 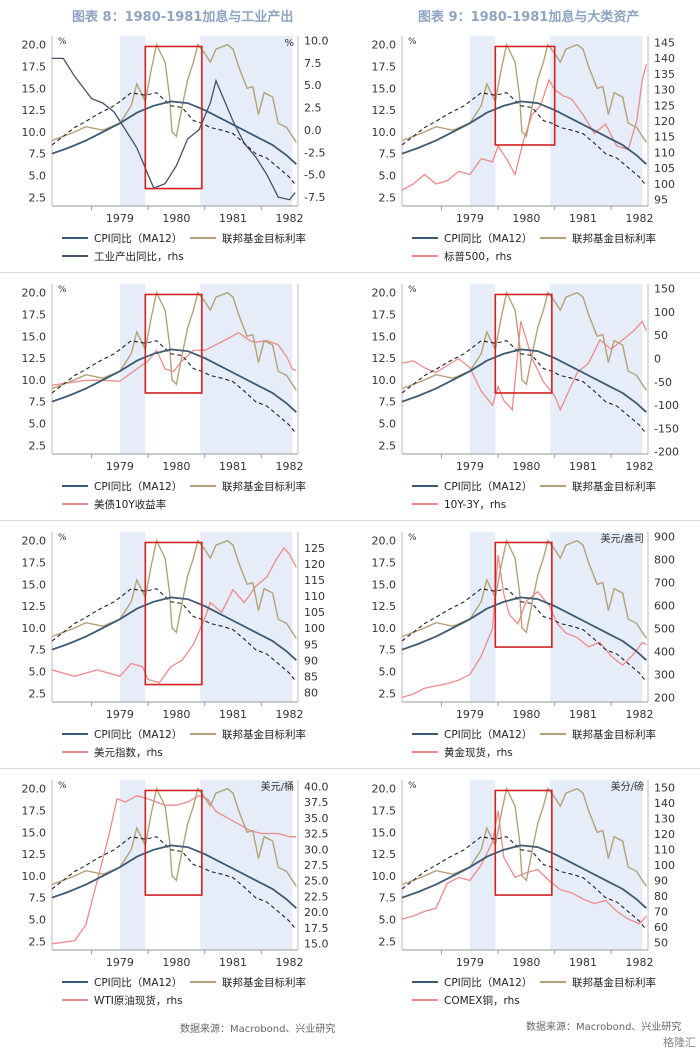 I want to click on y-right-unit: %, so click(x=289, y=43).